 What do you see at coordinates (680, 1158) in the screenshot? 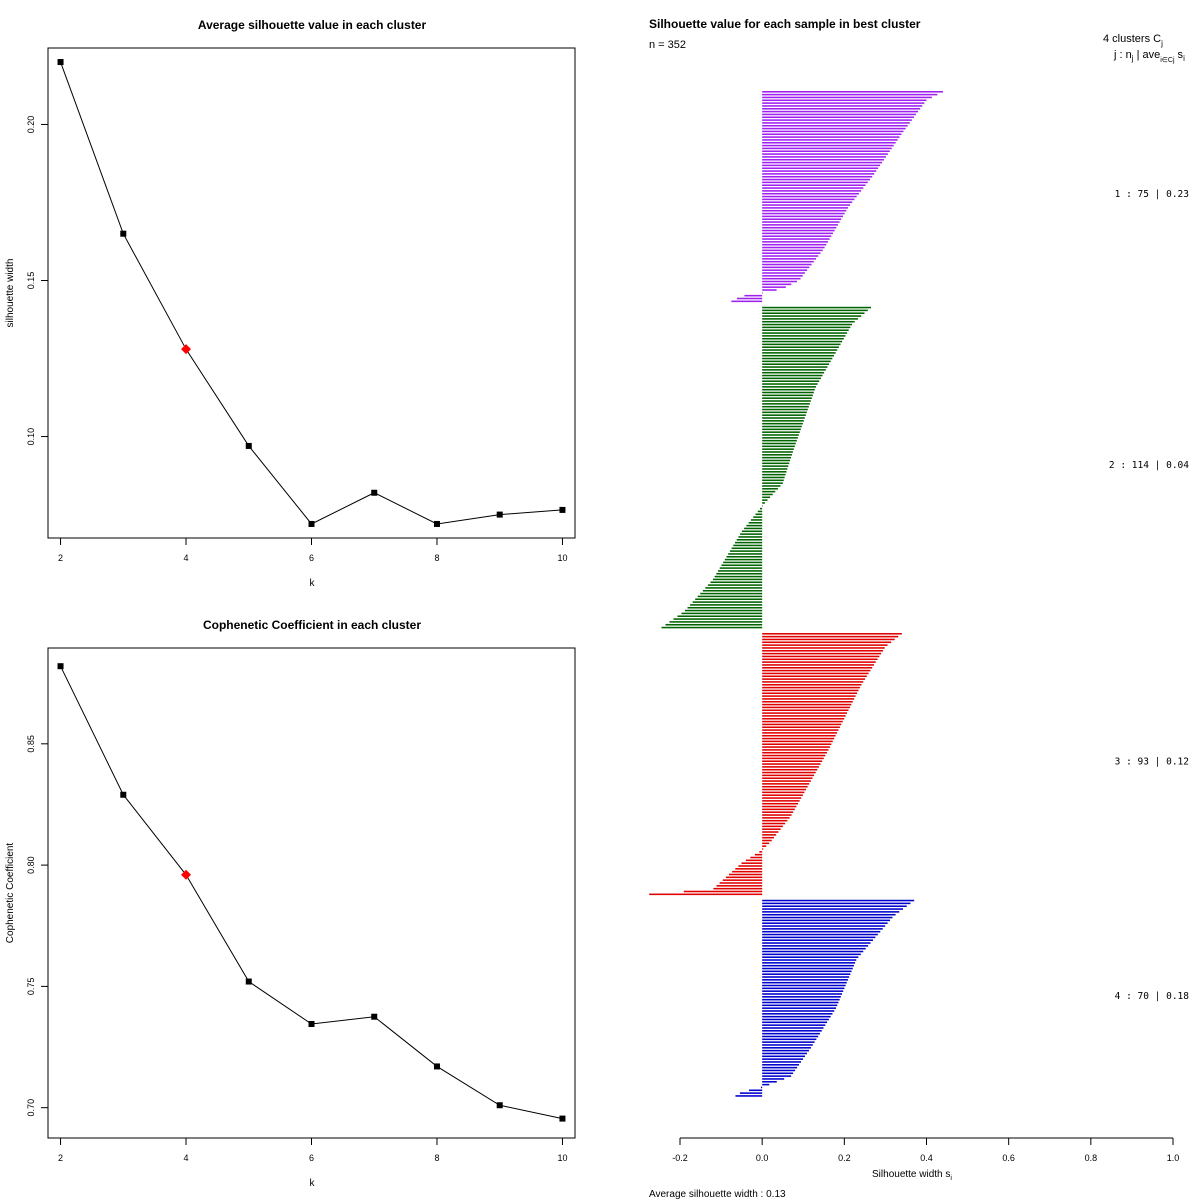
I see `x-tick-label: -0.2` at bounding box center [680, 1158].